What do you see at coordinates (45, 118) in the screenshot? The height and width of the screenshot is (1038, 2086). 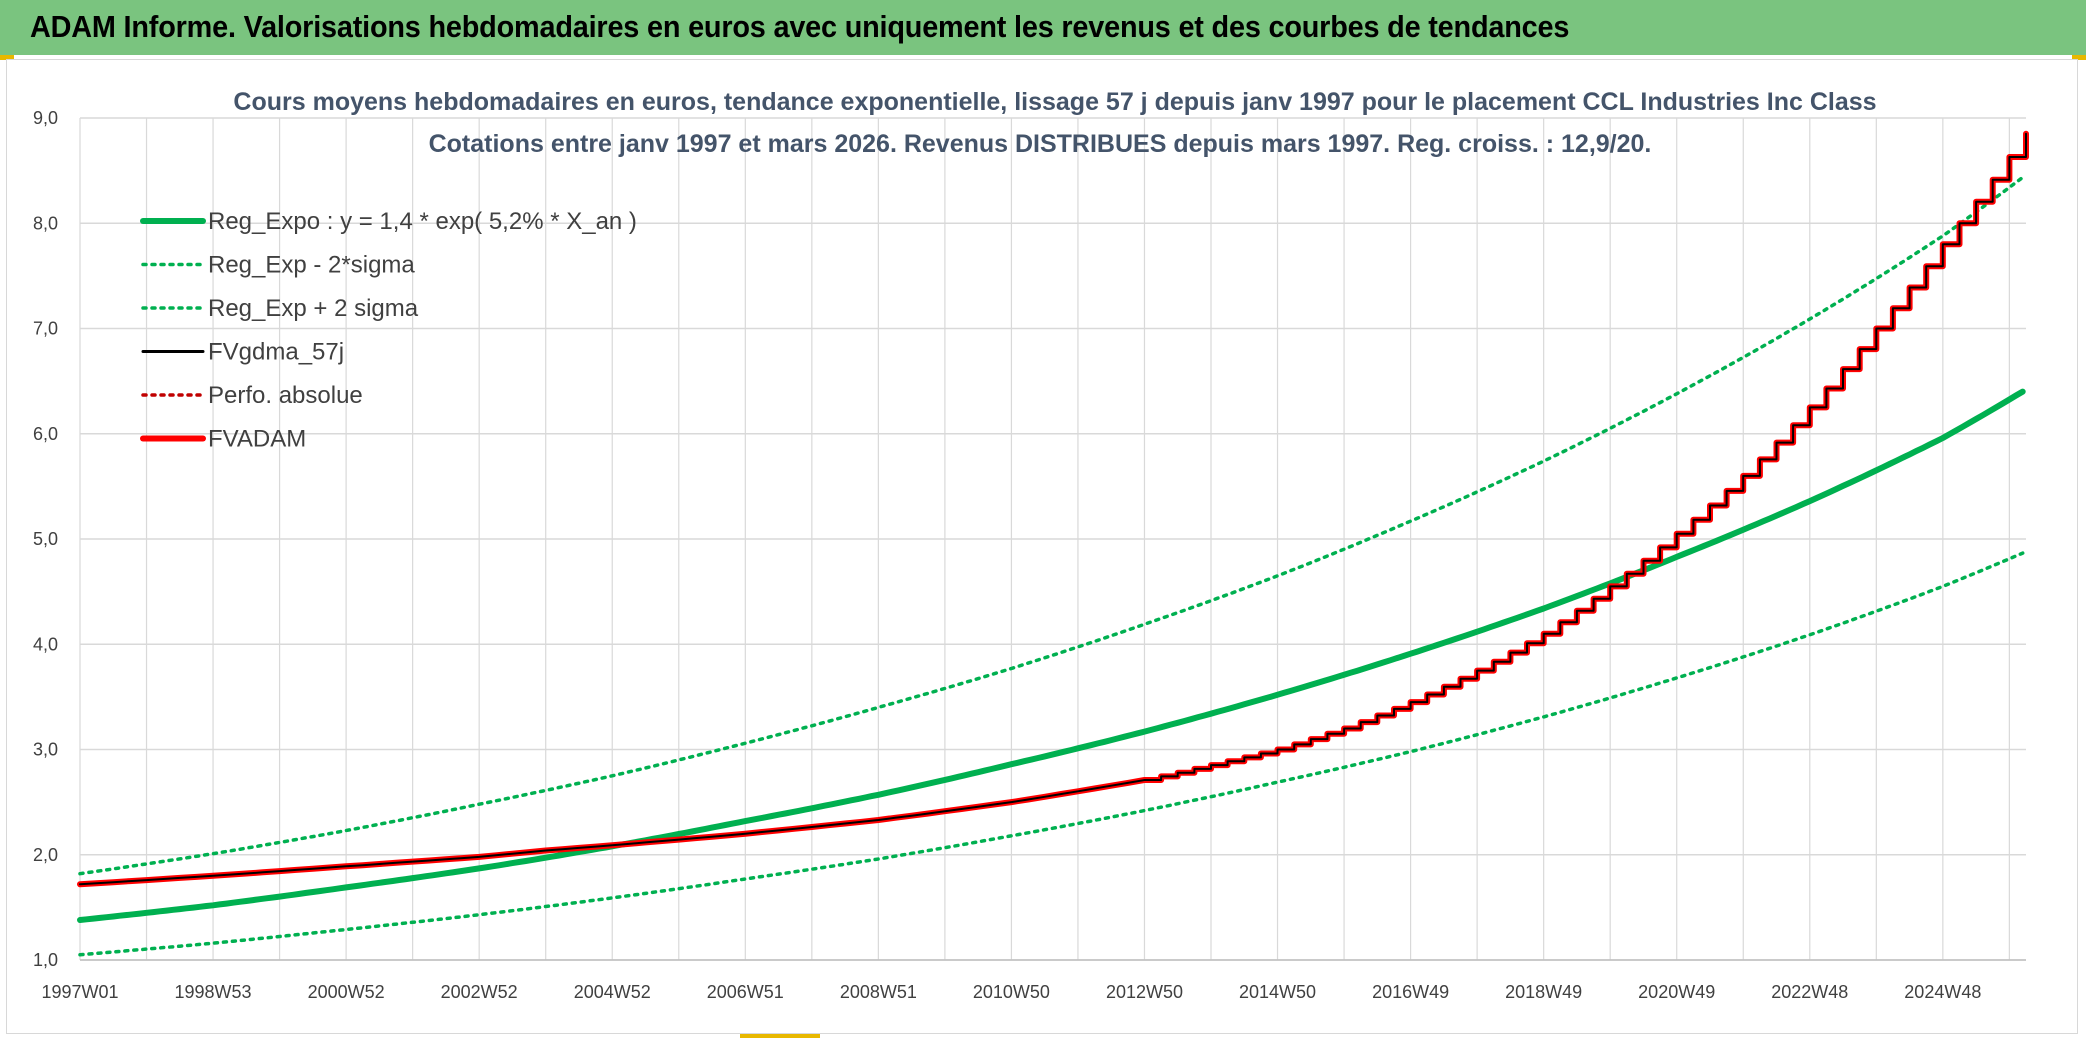 I see `y-tick-label: 9,0` at bounding box center [45, 118].